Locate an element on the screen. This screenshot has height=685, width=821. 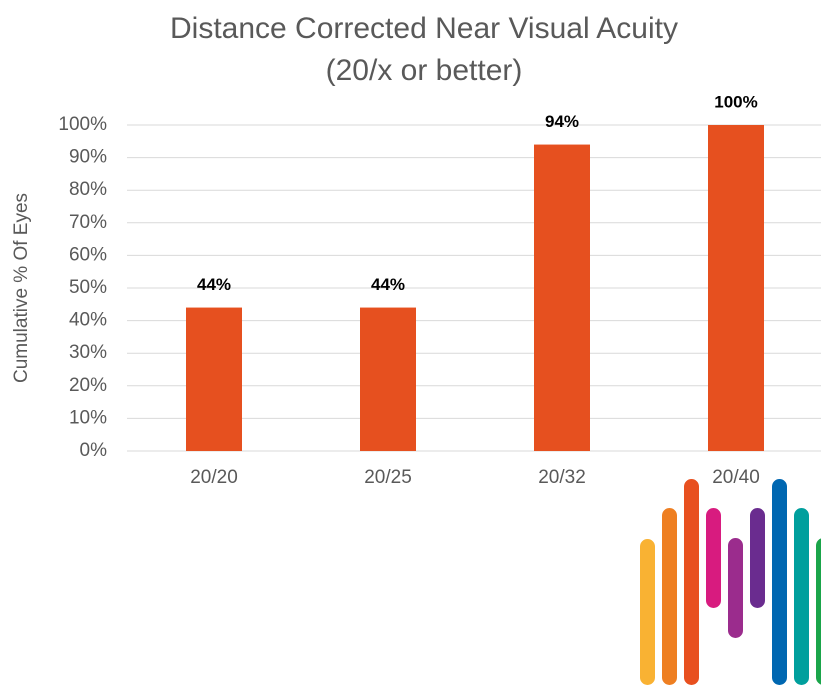
chart-subtitle: (20/x or better) is located at coordinates (424, 70).